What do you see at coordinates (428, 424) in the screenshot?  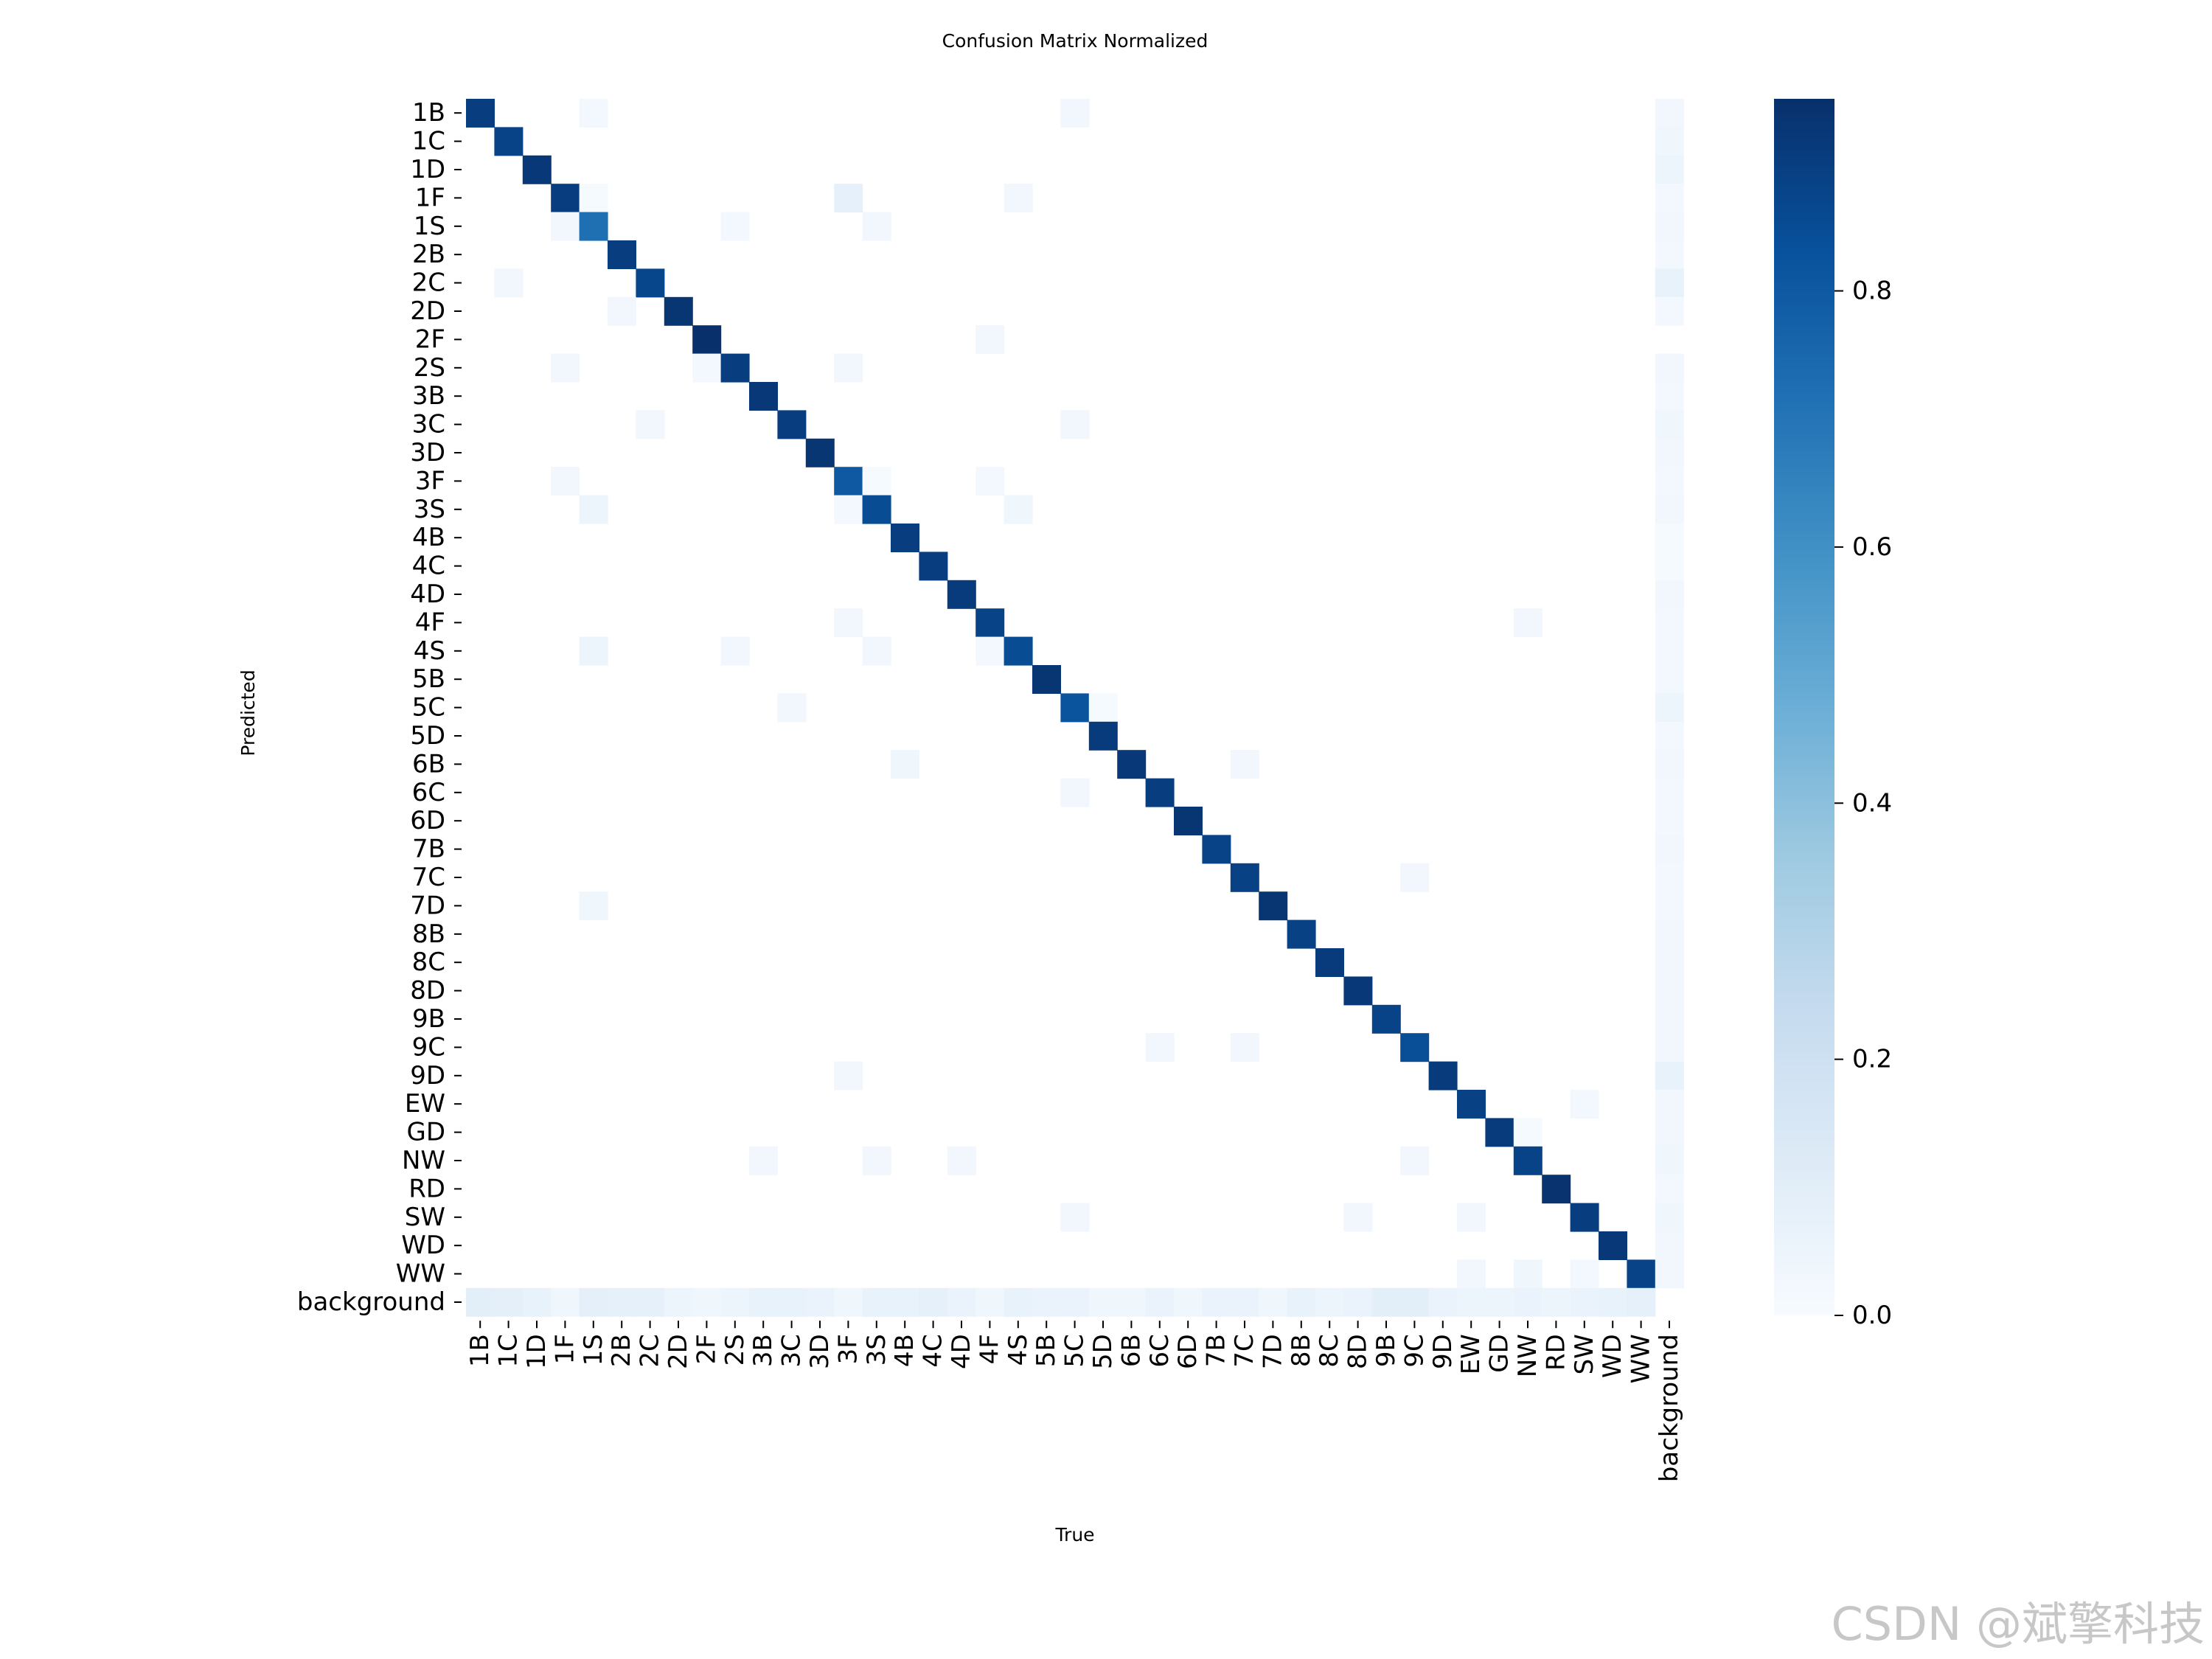 I see `y-tick-label: 3C` at bounding box center [428, 424].